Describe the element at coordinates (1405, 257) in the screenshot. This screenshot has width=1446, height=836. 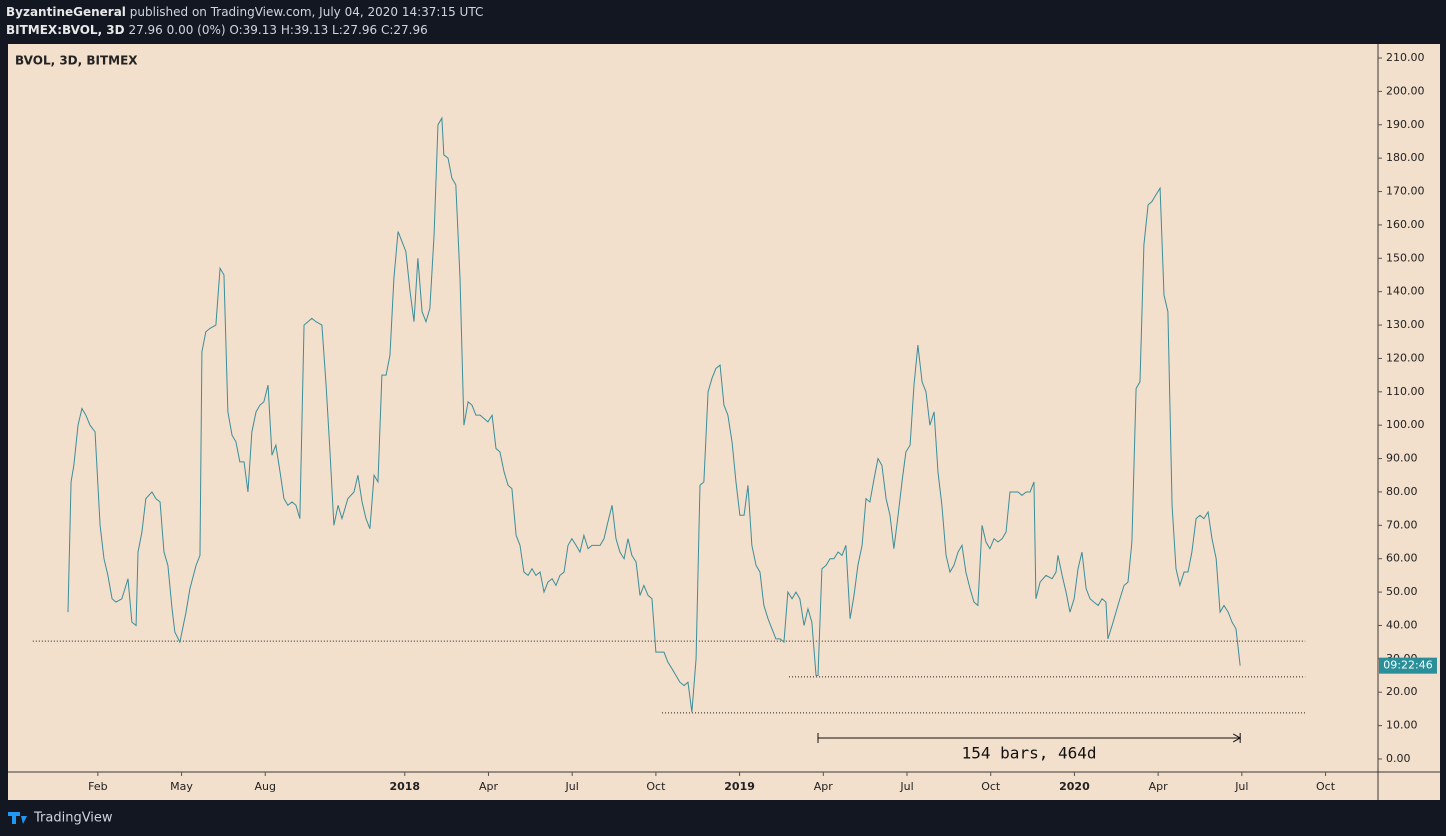
I see `y-tick-label: 150.00` at that location.